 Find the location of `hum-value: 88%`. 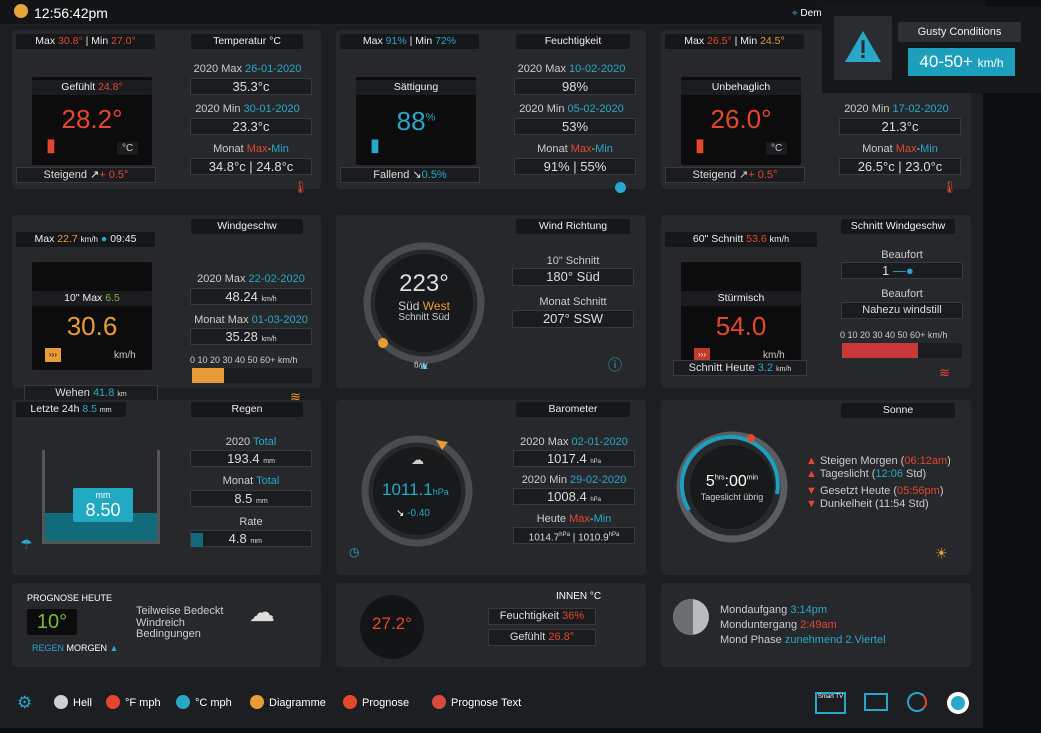

hum-value: 88% is located at coordinates (416, 121).